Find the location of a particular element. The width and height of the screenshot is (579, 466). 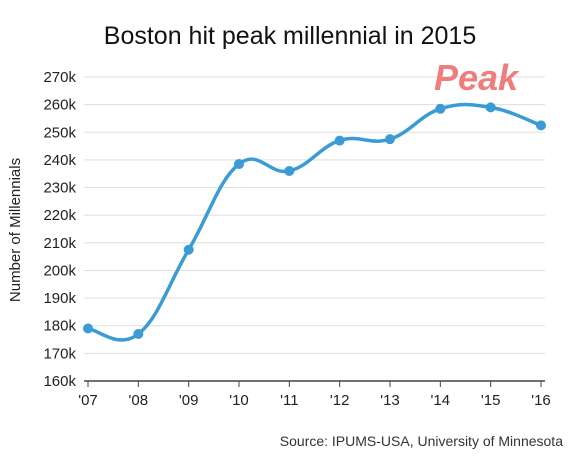

x-tick-label: '08 is located at coordinates (139, 400).